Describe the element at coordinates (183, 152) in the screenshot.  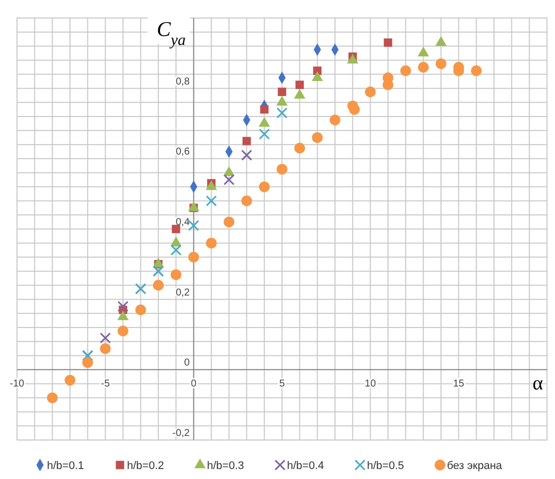
I see `y-tick-label: 0,6` at that location.